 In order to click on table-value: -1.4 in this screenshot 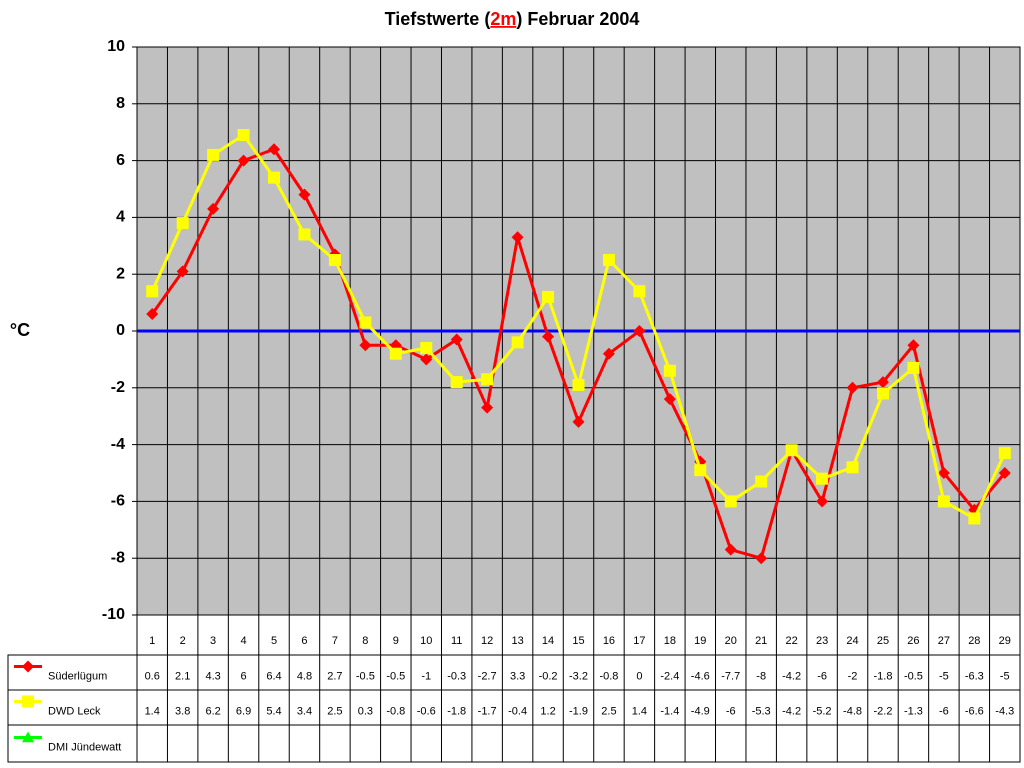, I will do `click(669, 711)`.